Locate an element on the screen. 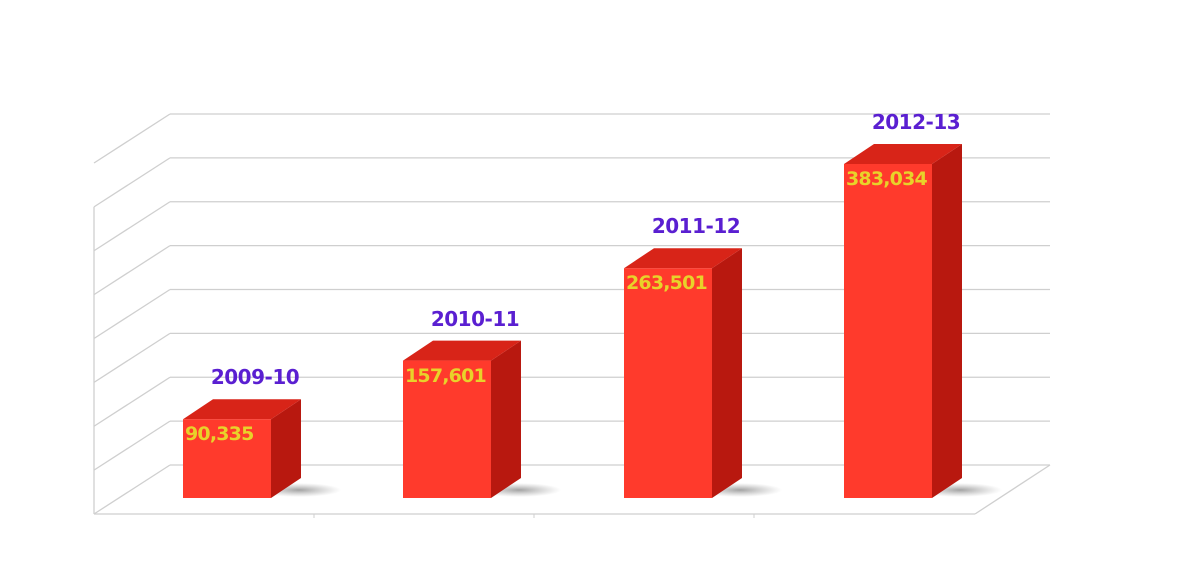 Image resolution: width=1180 pixels, height=570 pixels. category-label: 2009-10 is located at coordinates (255, 377).